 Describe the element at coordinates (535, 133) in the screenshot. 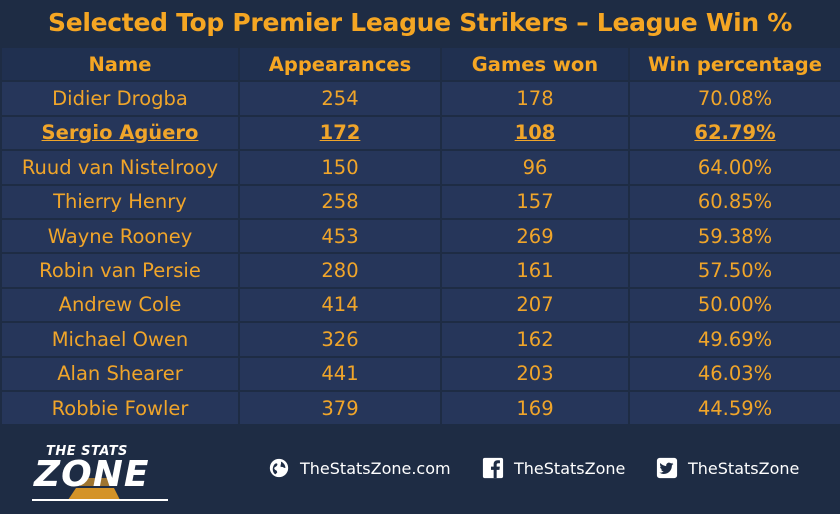

I see `cell-games-won: 108` at that location.